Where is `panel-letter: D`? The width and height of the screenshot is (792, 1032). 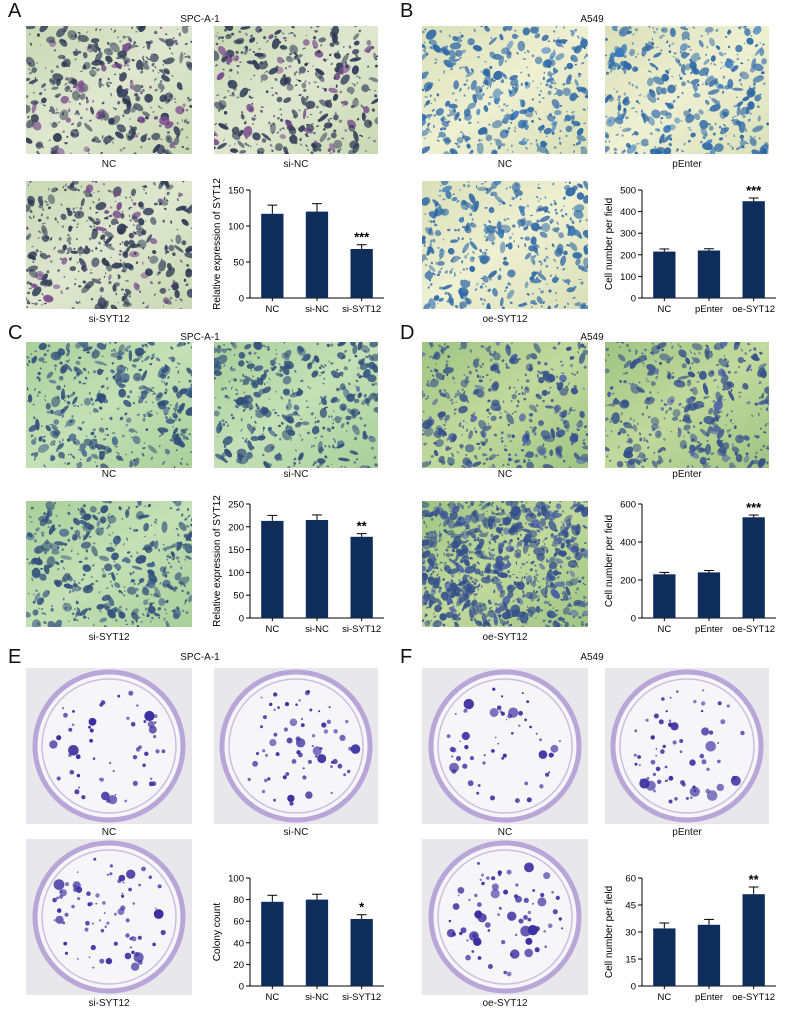
panel-letter: D is located at coordinates (407, 333).